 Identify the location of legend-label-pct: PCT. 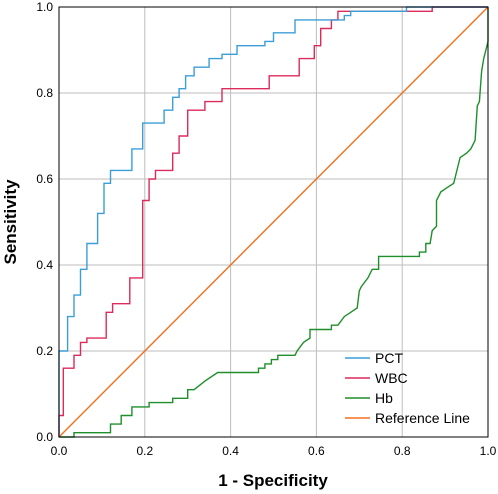
(389, 358).